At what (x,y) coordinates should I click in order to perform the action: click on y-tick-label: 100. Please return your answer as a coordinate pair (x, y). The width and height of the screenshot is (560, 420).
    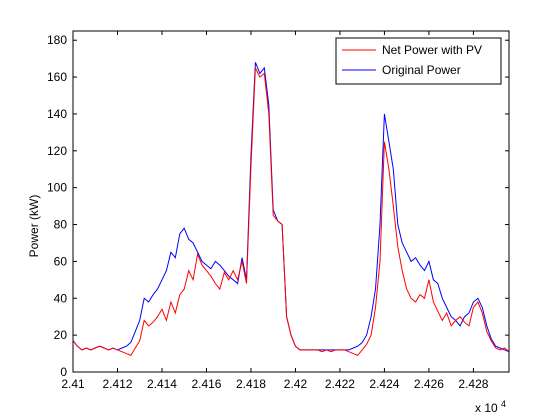
    Looking at the image, I should click on (57, 188).